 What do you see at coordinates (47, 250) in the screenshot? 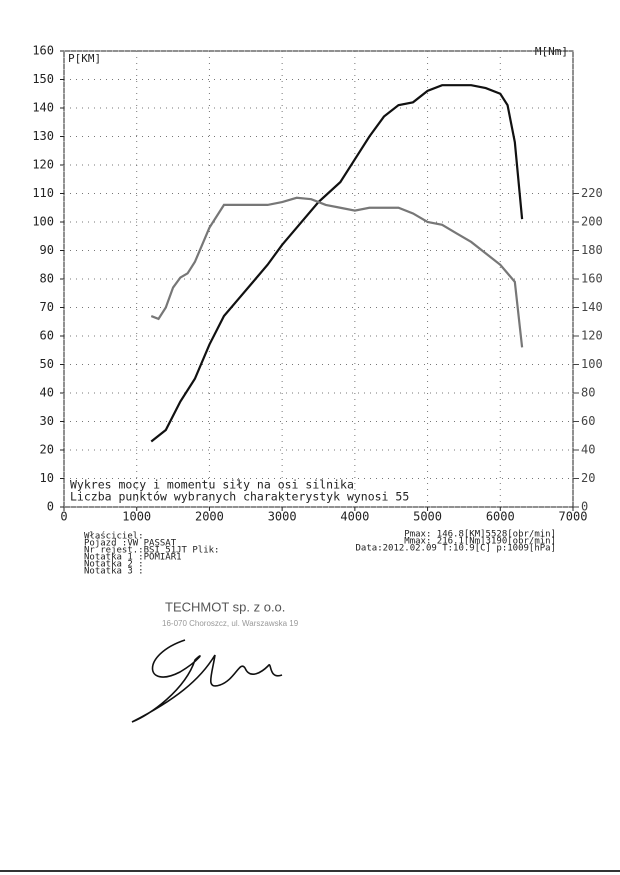
I see `y-tick-label: 90` at bounding box center [47, 250].